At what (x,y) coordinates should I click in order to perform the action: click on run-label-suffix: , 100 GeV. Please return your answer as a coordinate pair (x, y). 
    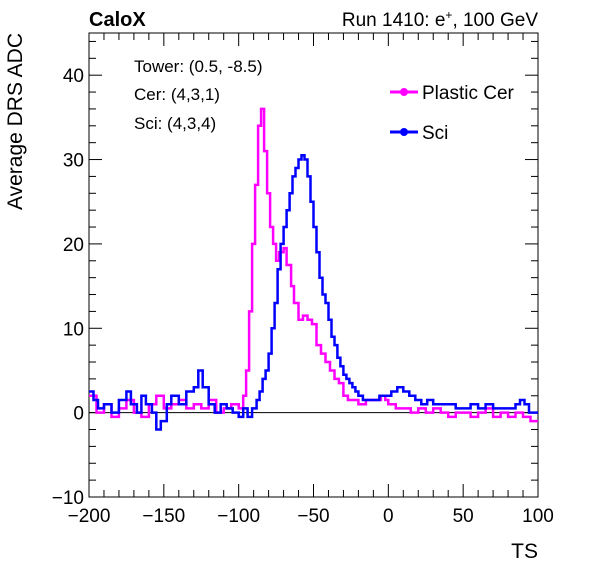
    Looking at the image, I should click on (495, 20).